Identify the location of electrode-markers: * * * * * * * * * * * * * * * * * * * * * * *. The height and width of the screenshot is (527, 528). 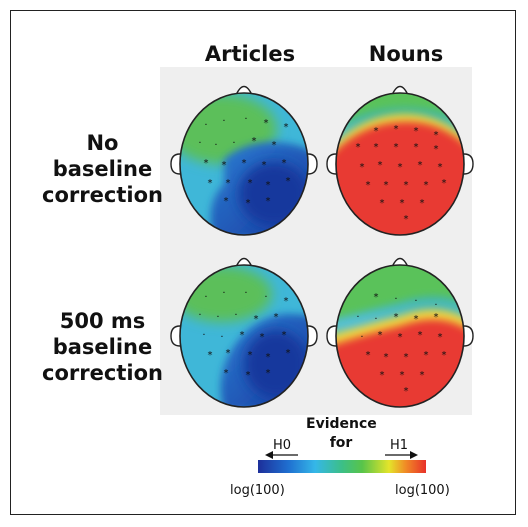
(401, 174).